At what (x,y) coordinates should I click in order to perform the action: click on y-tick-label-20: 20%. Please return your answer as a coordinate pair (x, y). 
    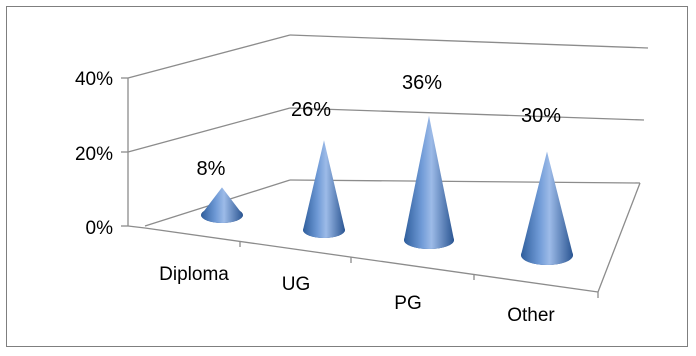
    Looking at the image, I should click on (94, 154).